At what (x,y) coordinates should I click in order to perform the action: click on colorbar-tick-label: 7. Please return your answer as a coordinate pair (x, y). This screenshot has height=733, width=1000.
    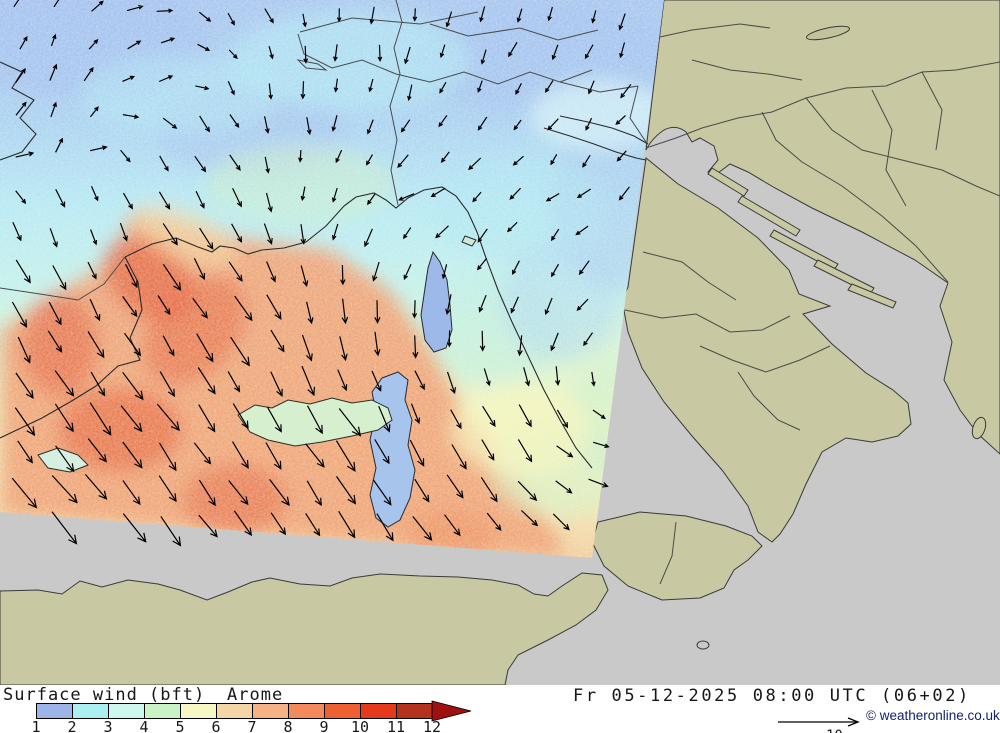
    Looking at the image, I should click on (252, 725).